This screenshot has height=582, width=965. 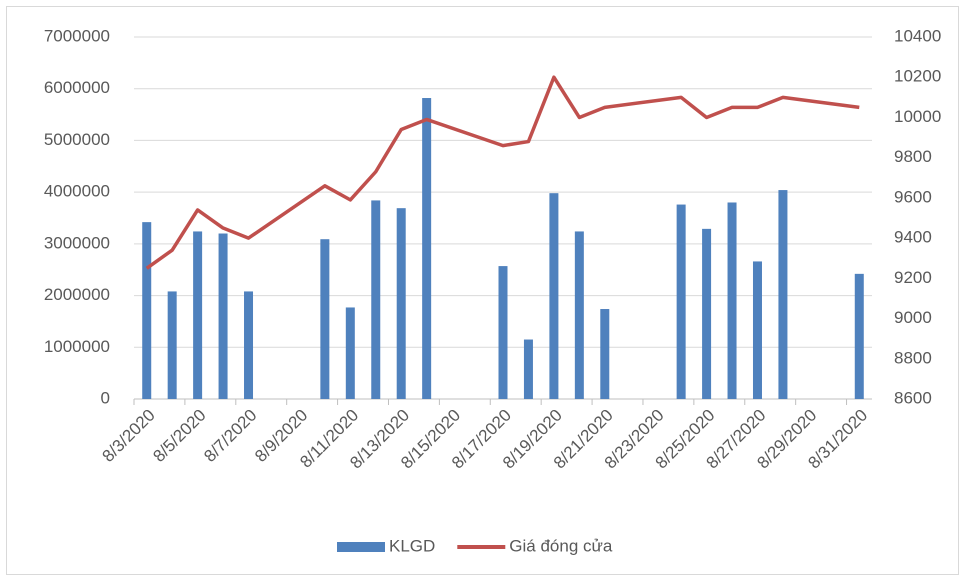 What do you see at coordinates (917, 76) in the screenshot?
I see `y2-tick-label: 10200` at bounding box center [917, 76].